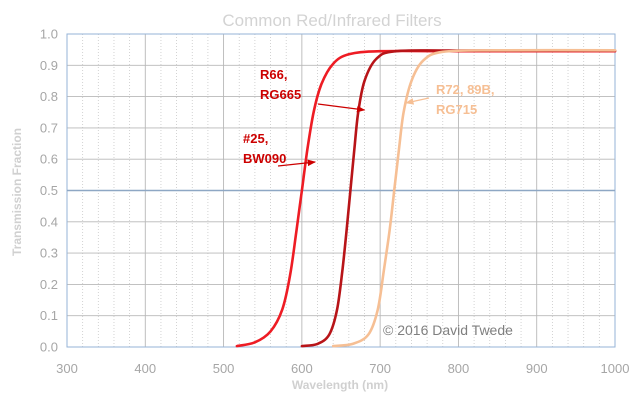 The image size is (640, 409). Describe the element at coordinates (255, 138) in the screenshot. I see `annotation-label: #25,` at that location.